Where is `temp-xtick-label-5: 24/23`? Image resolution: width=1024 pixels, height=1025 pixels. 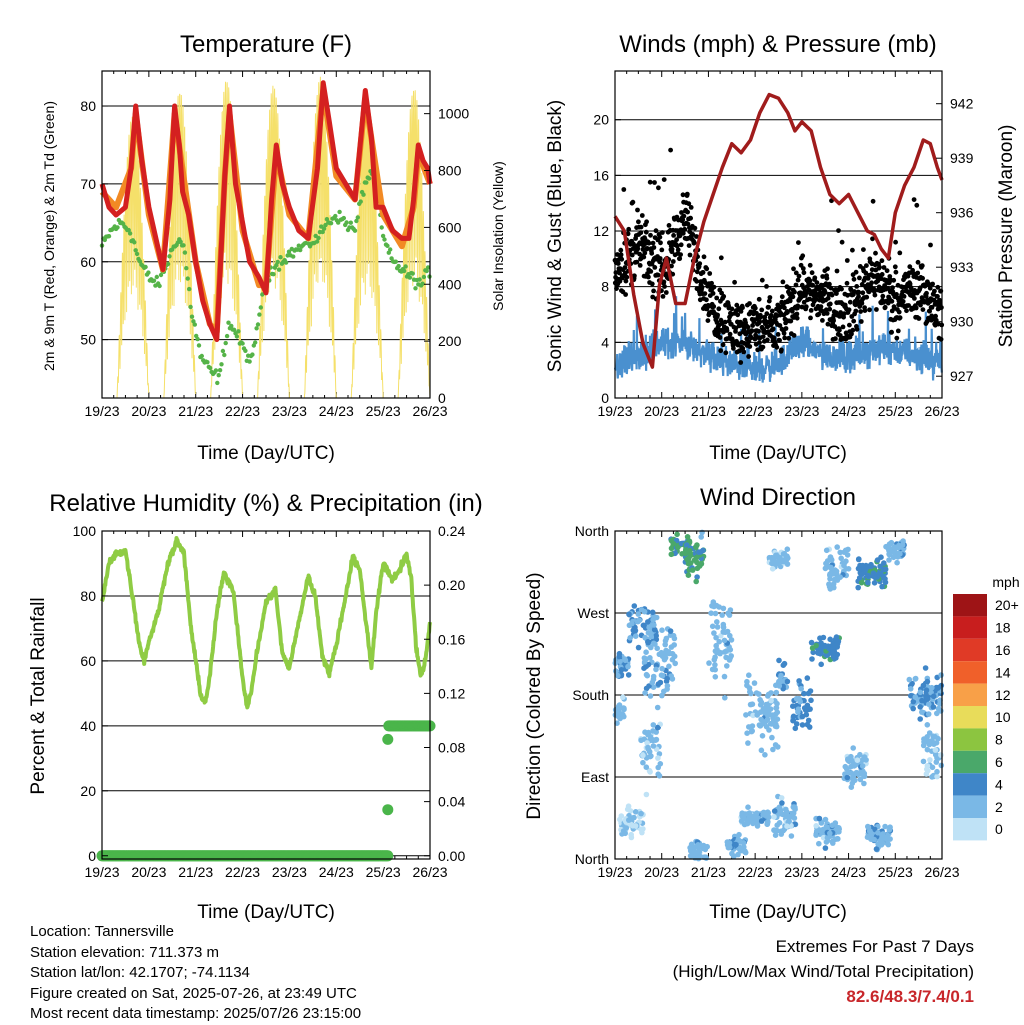 temp-xtick-label-5: 24/23 is located at coordinates (336, 411).